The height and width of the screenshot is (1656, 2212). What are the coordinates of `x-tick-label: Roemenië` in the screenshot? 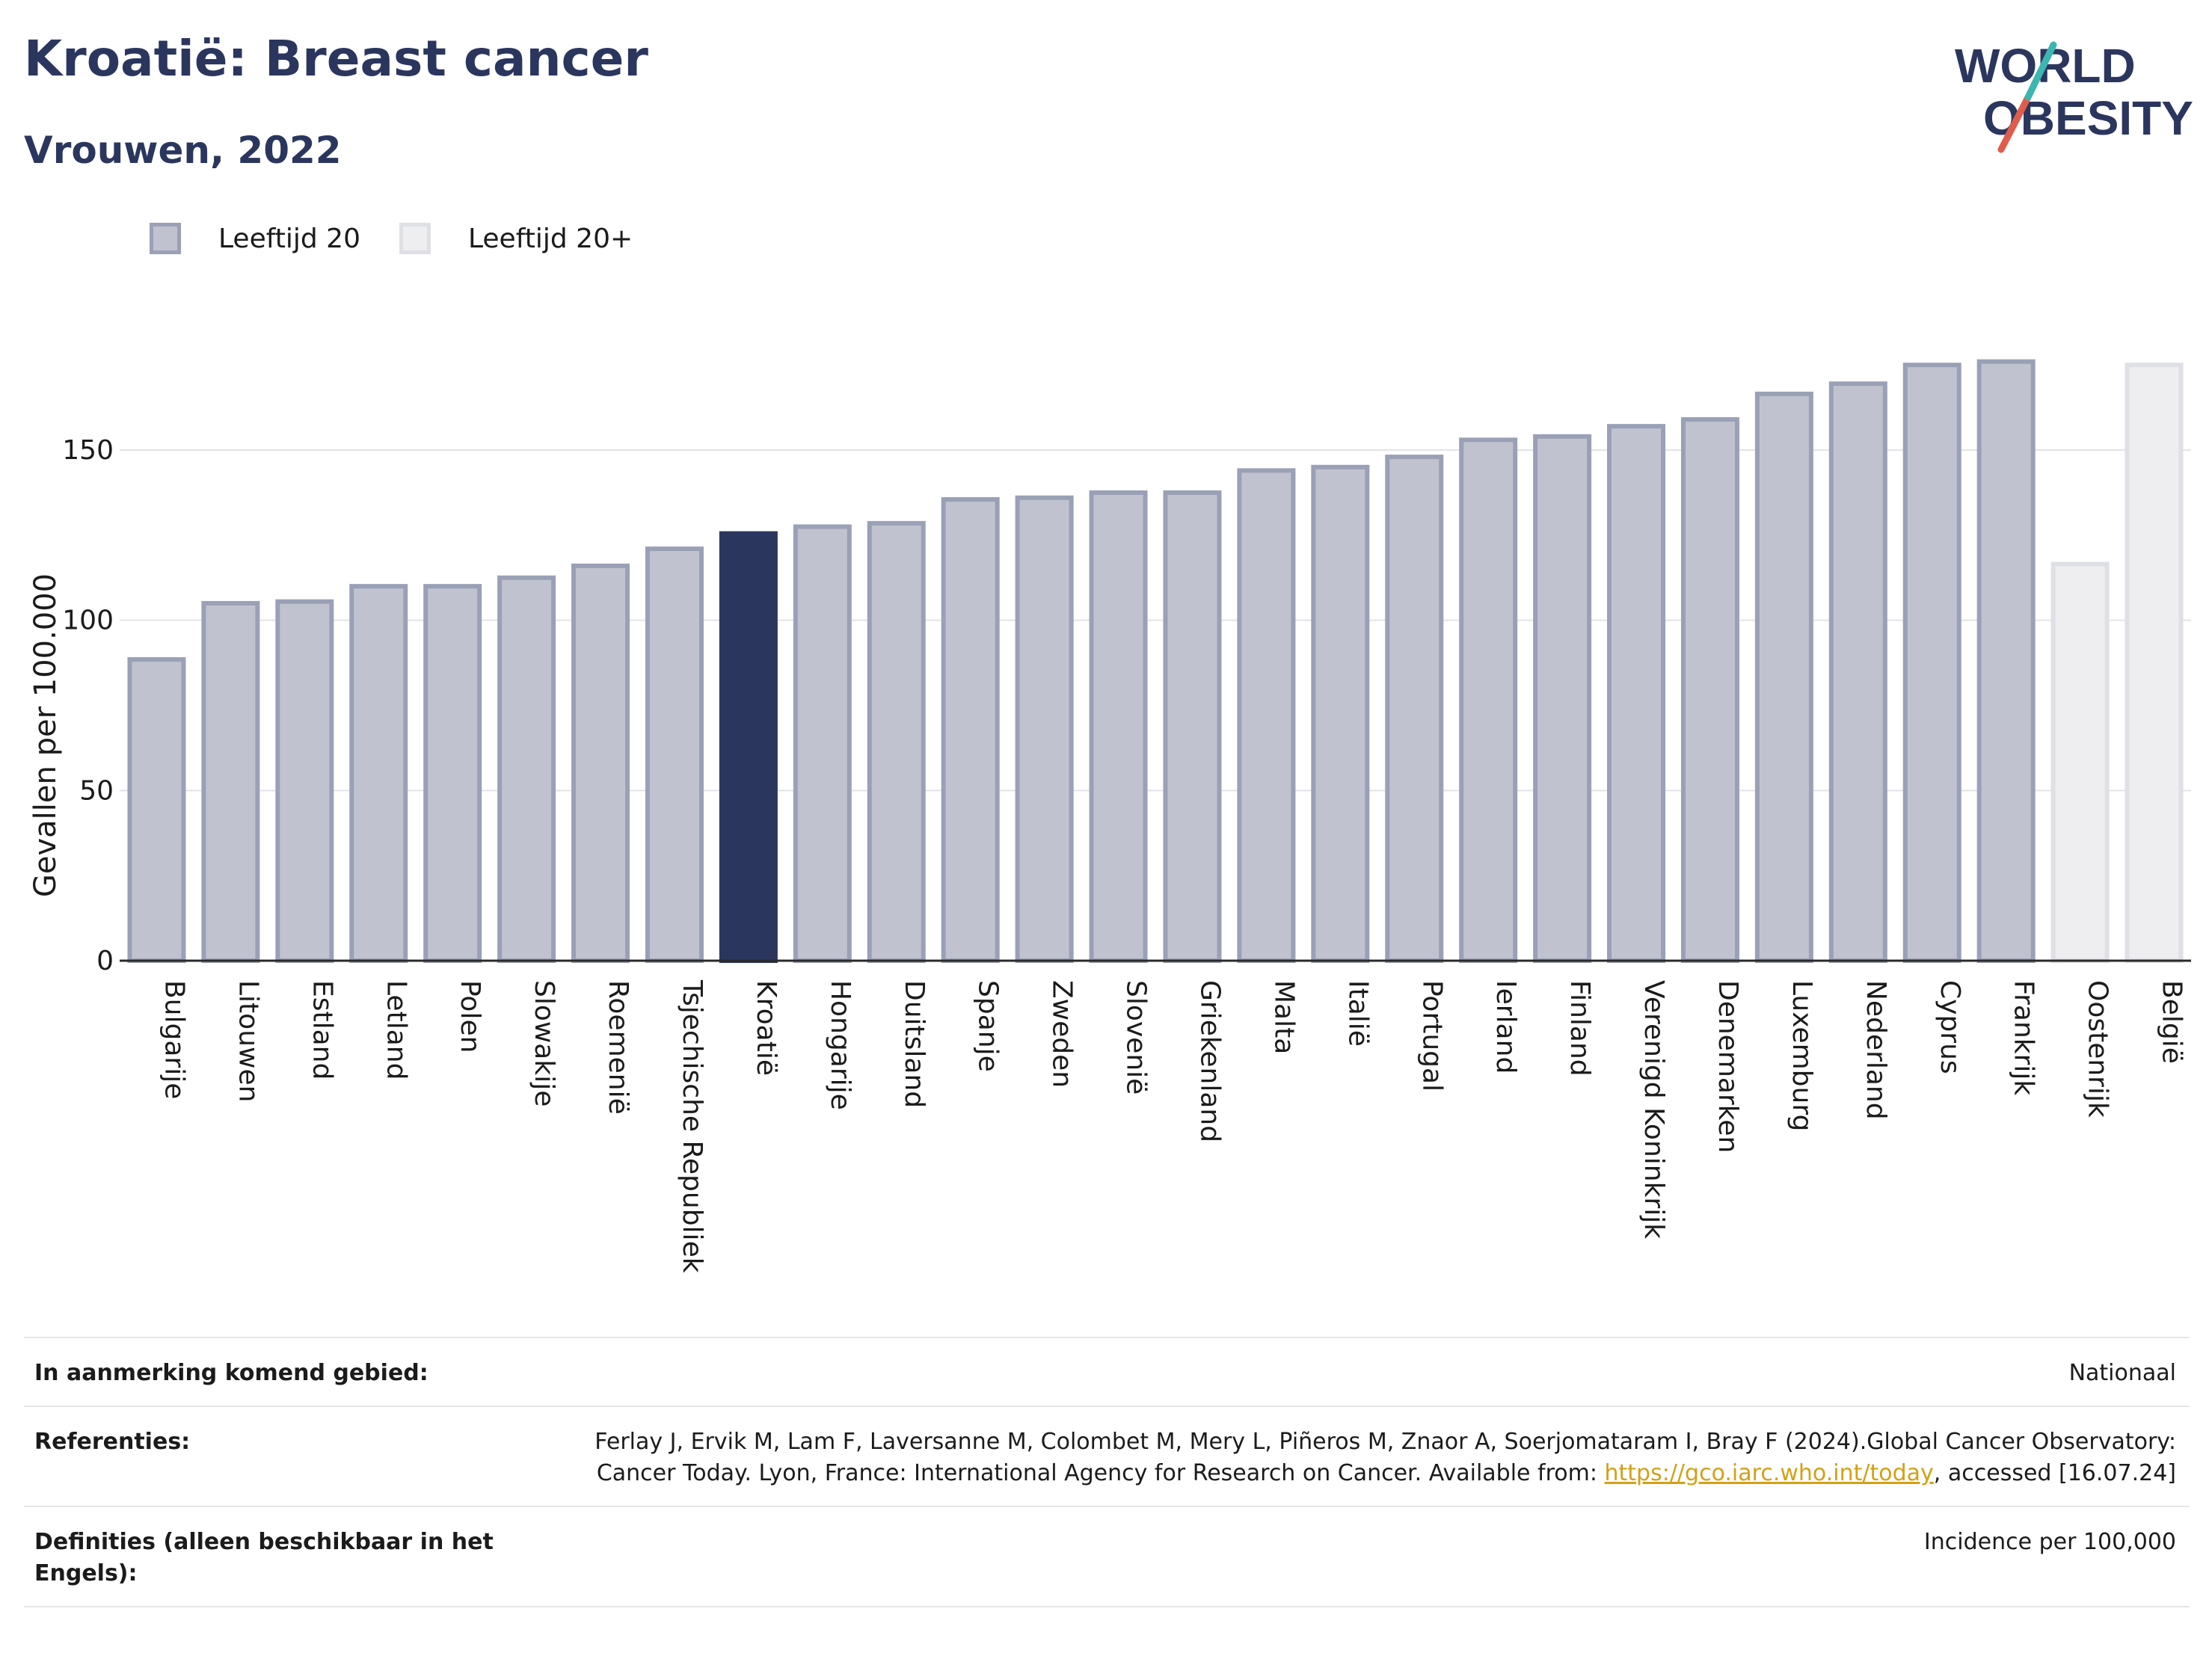 It's located at (618, 1047).